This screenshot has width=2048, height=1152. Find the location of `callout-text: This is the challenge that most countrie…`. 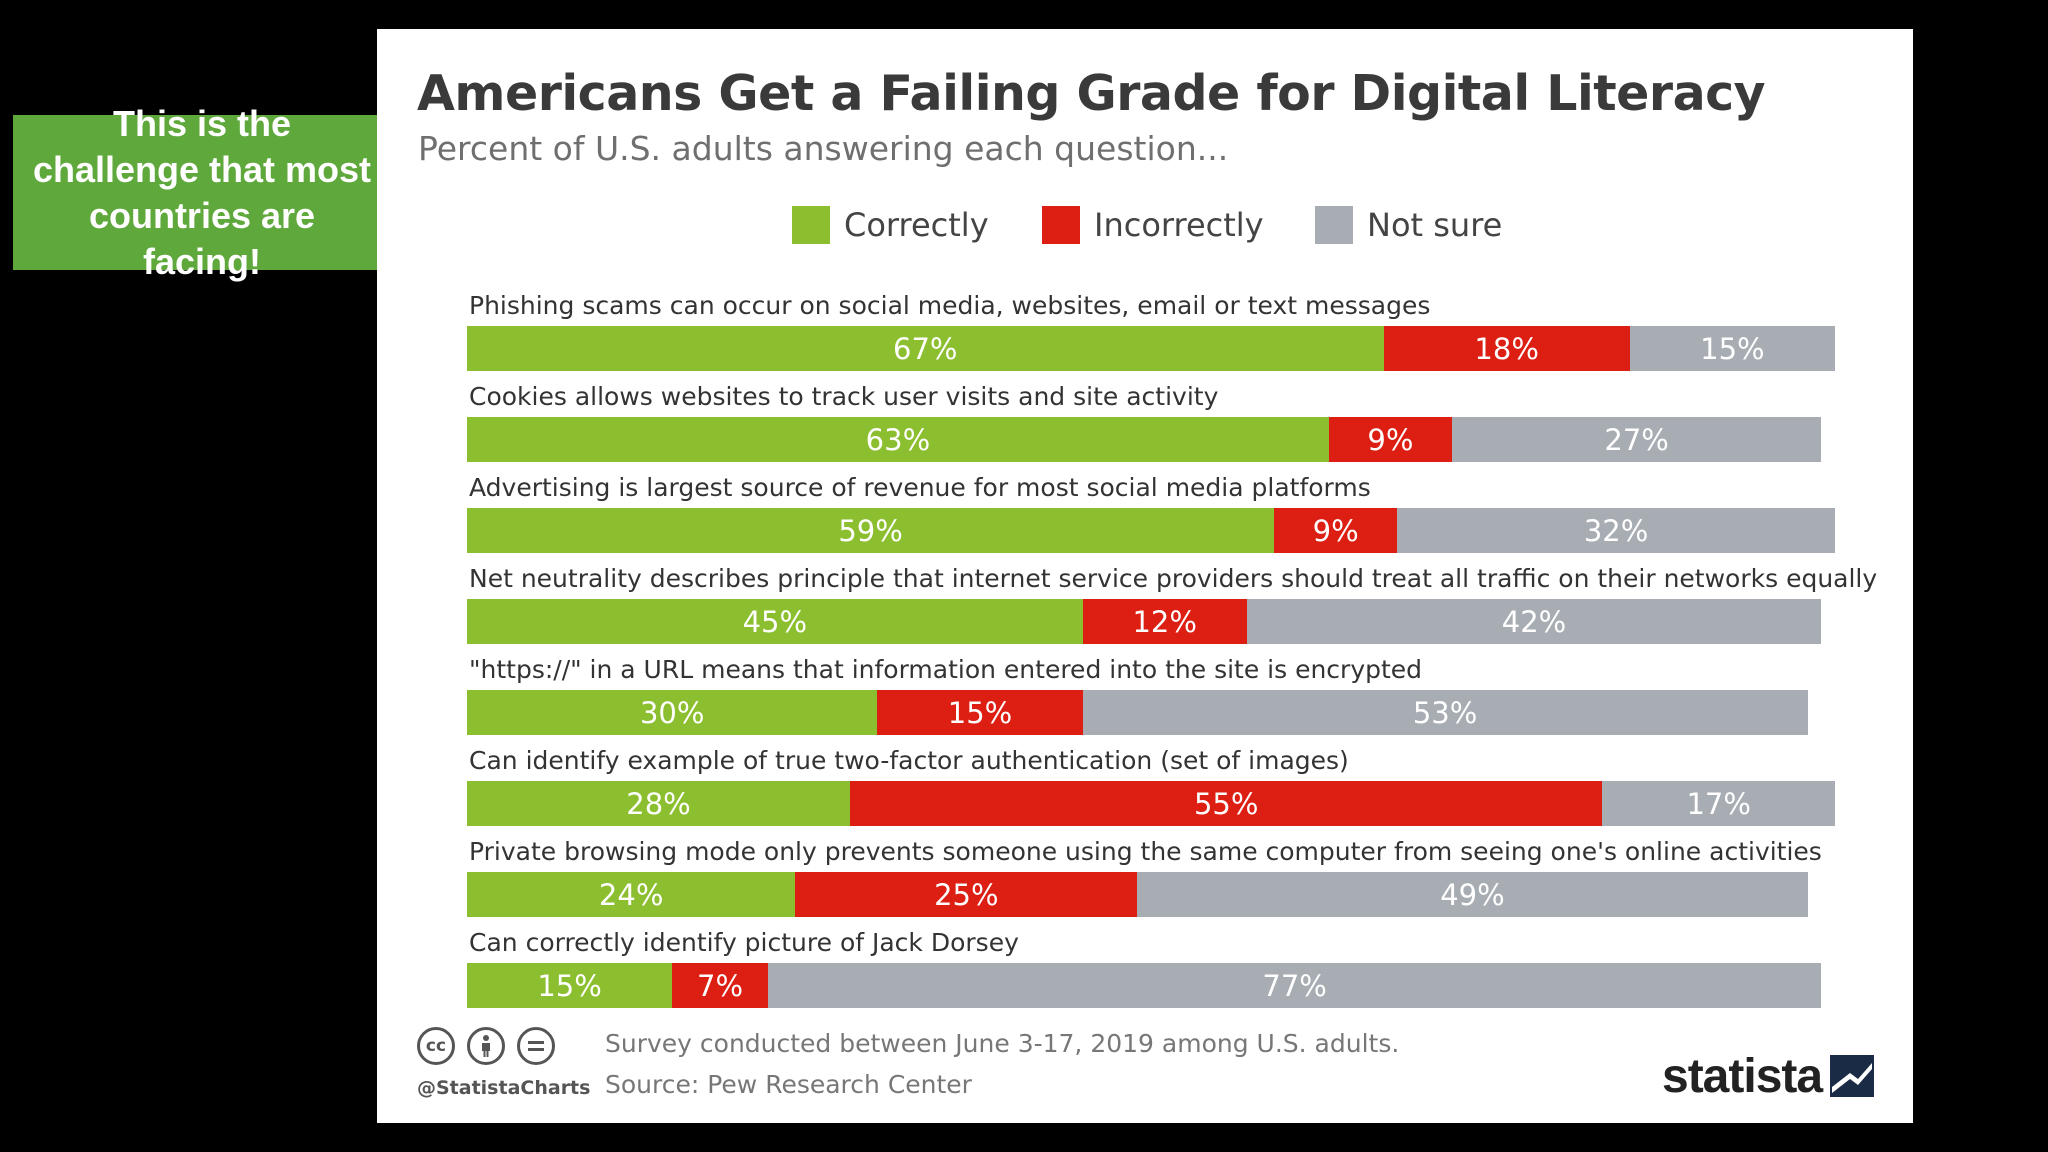

callout-text: This is the challenge that most countrie… is located at coordinates (202, 192).